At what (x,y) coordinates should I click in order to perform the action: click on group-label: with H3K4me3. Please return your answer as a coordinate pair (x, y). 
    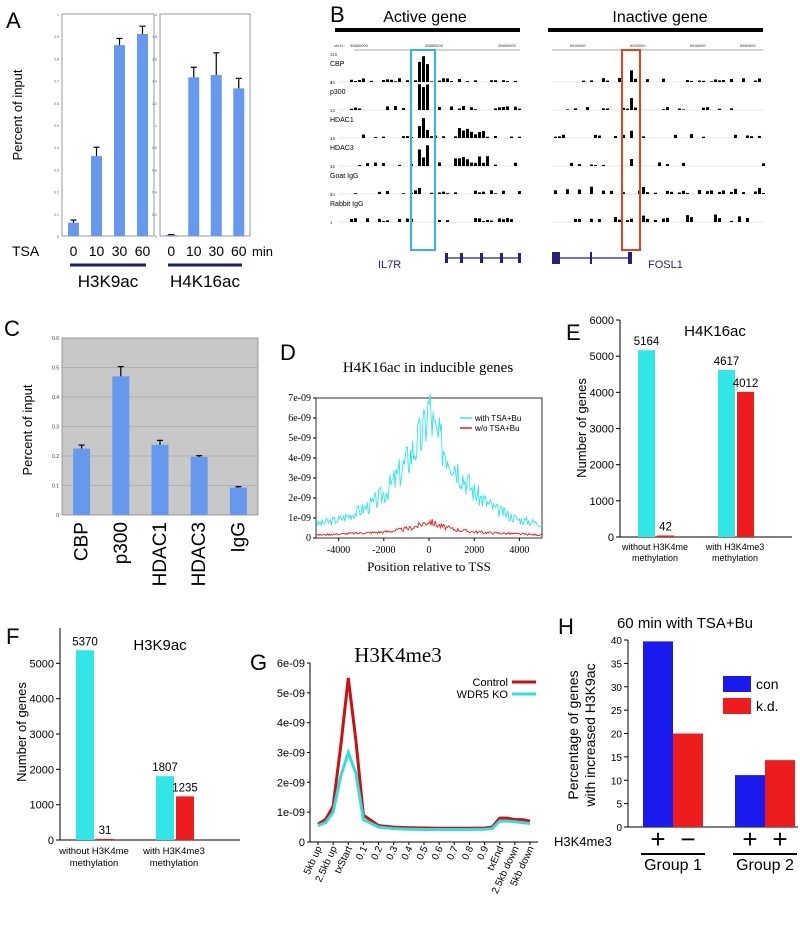
    Looking at the image, I should click on (173, 851).